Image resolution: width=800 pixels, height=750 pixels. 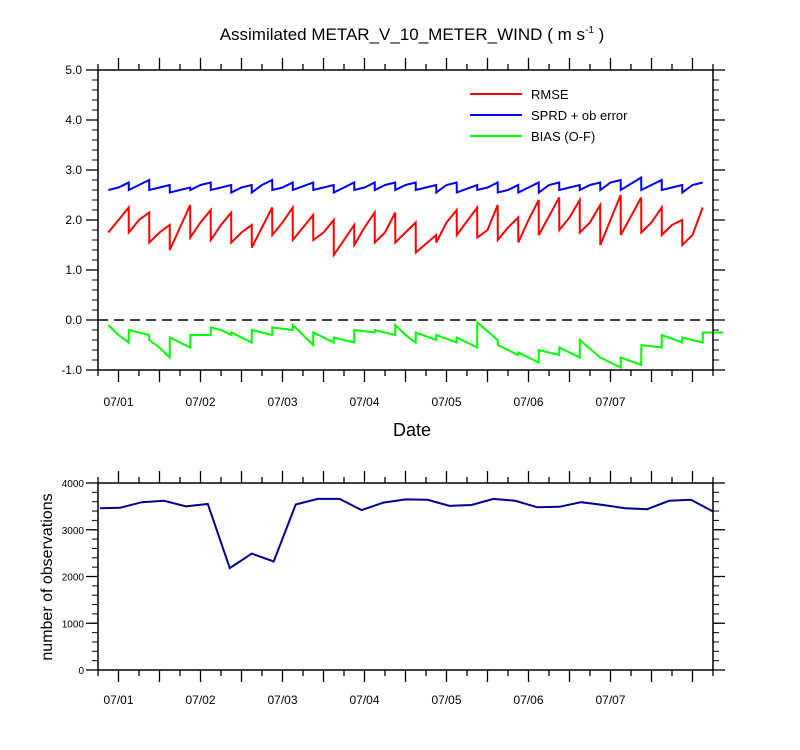 What do you see at coordinates (47, 576) in the screenshot?
I see `y-axis-label-observations: number of observations` at bounding box center [47, 576].